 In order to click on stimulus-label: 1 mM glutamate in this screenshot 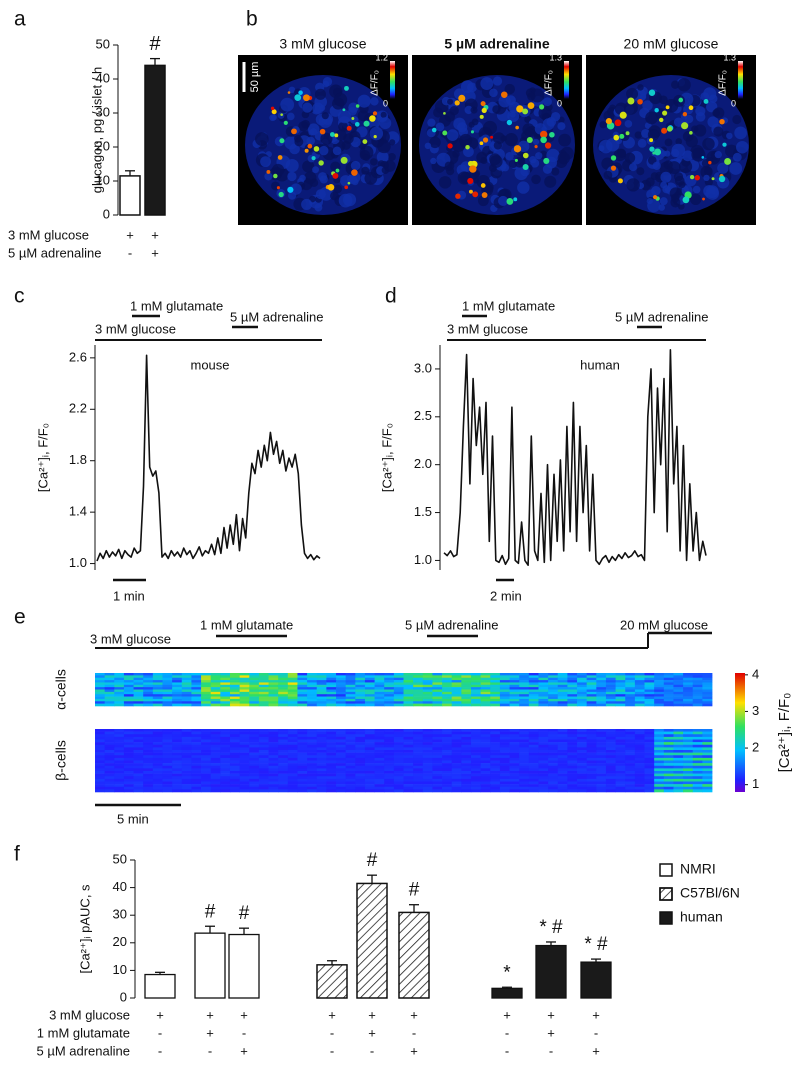, I will do `click(246, 624)`.